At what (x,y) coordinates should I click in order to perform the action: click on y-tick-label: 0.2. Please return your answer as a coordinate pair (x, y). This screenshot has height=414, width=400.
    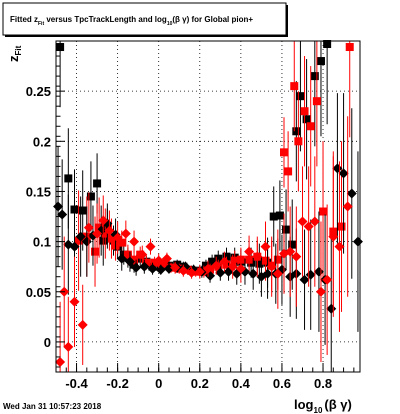
    Looking at the image, I should click on (42, 141).